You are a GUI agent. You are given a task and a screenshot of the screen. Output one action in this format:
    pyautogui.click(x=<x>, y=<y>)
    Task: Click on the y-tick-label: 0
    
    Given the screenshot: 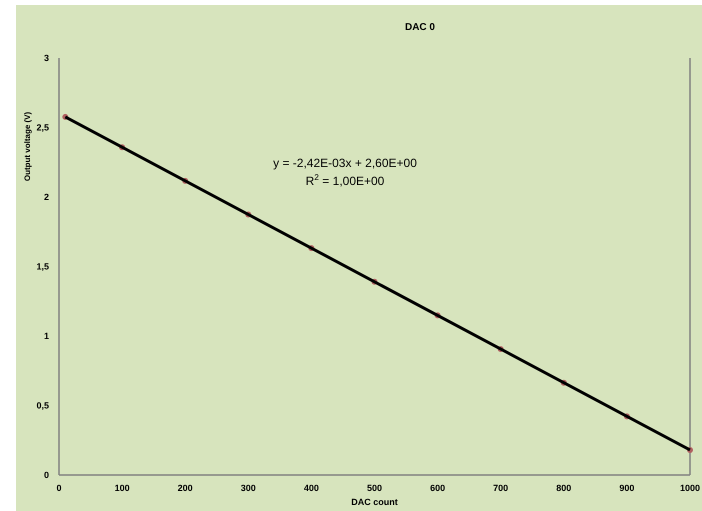 What is the action you would take?
    pyautogui.click(x=46, y=475)
    